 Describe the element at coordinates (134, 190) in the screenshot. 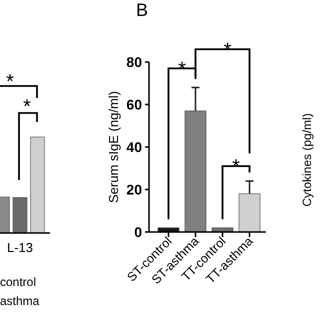

I see `y-tick-label: 20` at that location.